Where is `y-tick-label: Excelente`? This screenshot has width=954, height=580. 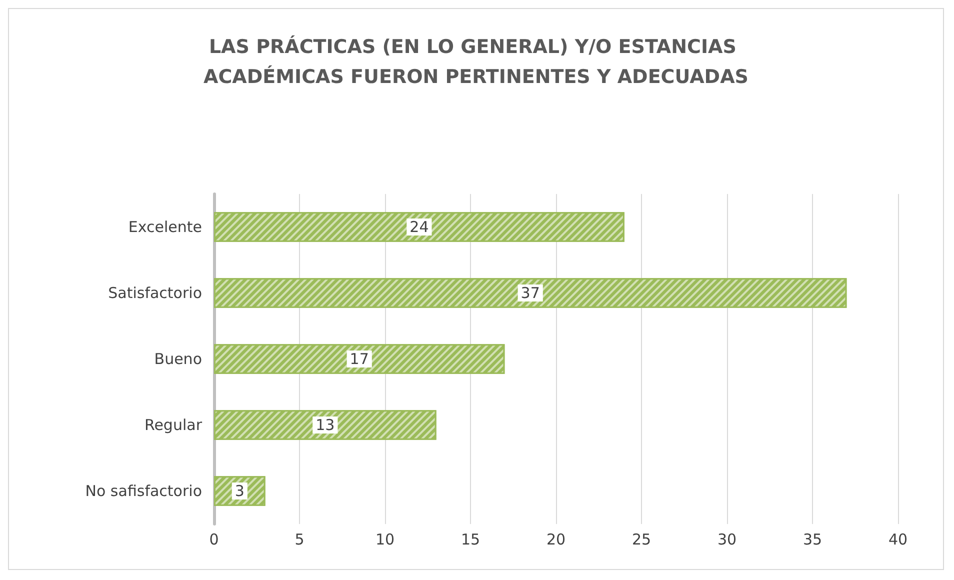 y-tick-label: Excelente is located at coordinates (165, 227).